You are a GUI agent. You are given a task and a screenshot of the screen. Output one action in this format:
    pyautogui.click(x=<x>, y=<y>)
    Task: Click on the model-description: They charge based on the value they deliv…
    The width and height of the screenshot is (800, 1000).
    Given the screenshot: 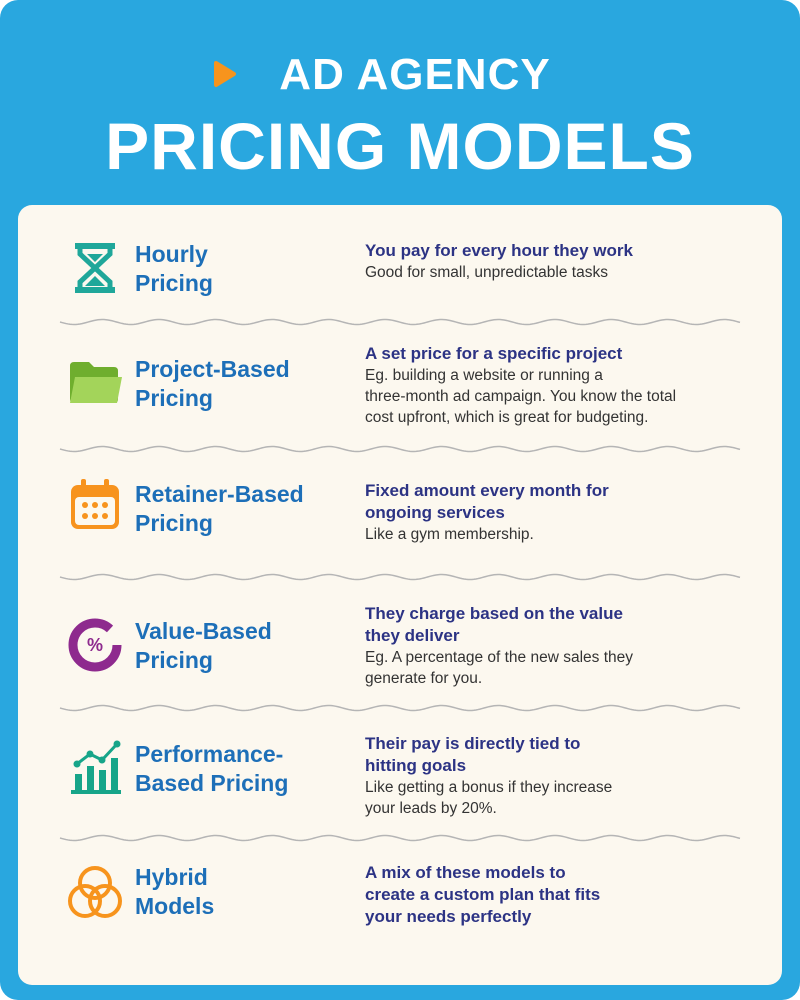 What is the action you would take?
    pyautogui.click(x=560, y=646)
    